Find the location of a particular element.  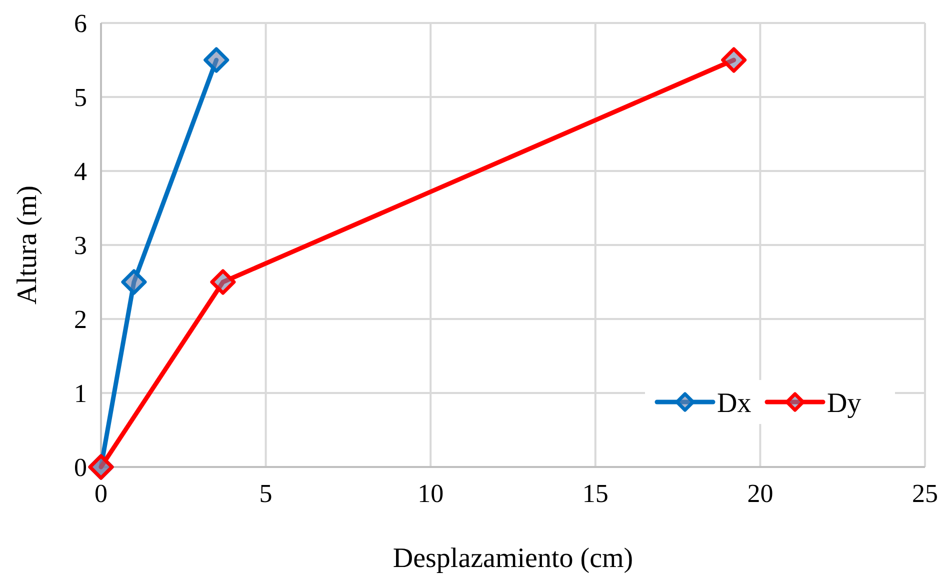

x-tick-label: 10 is located at coordinates (431, 493).